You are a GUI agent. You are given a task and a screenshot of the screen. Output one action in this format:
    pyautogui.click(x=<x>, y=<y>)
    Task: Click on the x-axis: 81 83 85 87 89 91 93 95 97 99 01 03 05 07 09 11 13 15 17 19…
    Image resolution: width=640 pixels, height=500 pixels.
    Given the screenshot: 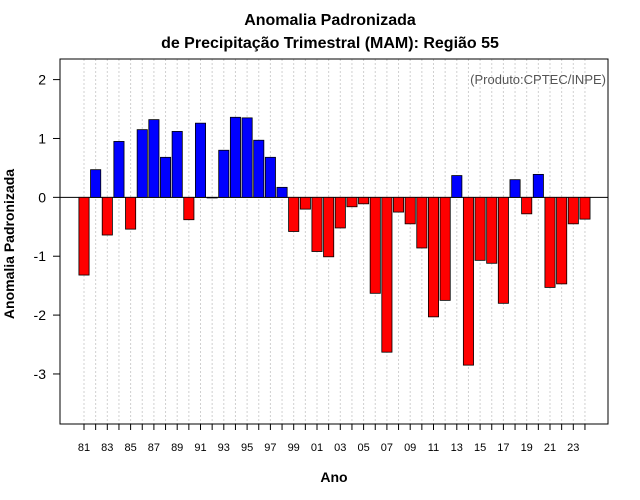 What is the action you would take?
    pyautogui.click(x=332, y=439)
    